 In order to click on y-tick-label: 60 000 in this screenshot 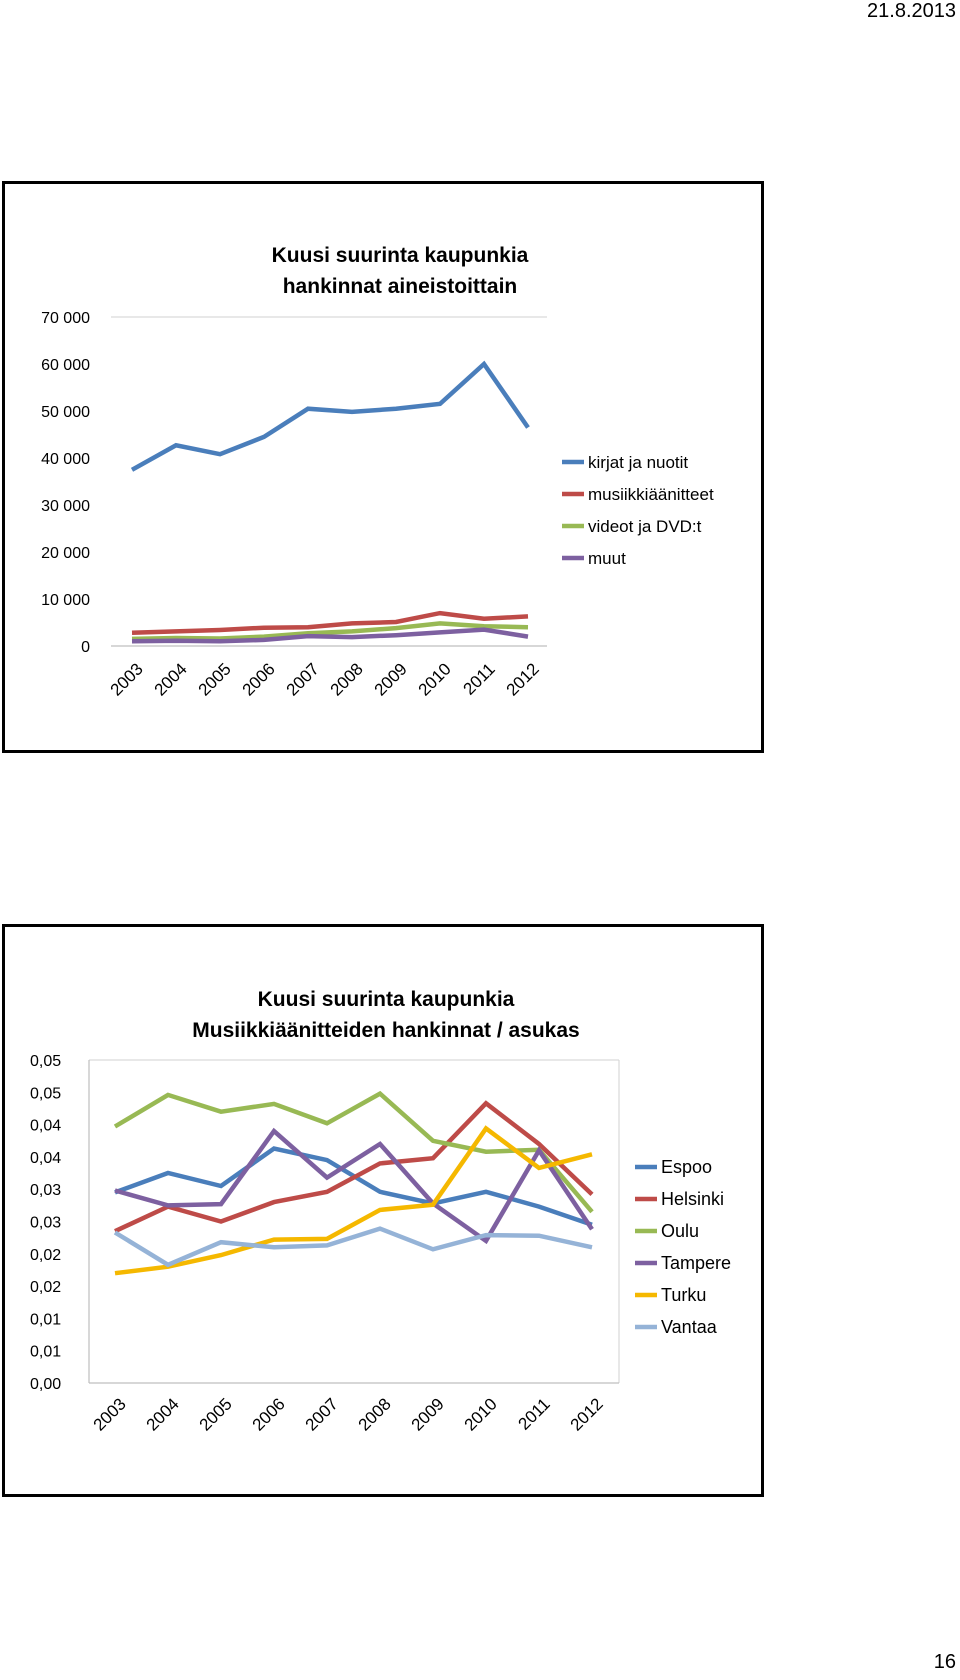, I will do `click(65, 365)`.